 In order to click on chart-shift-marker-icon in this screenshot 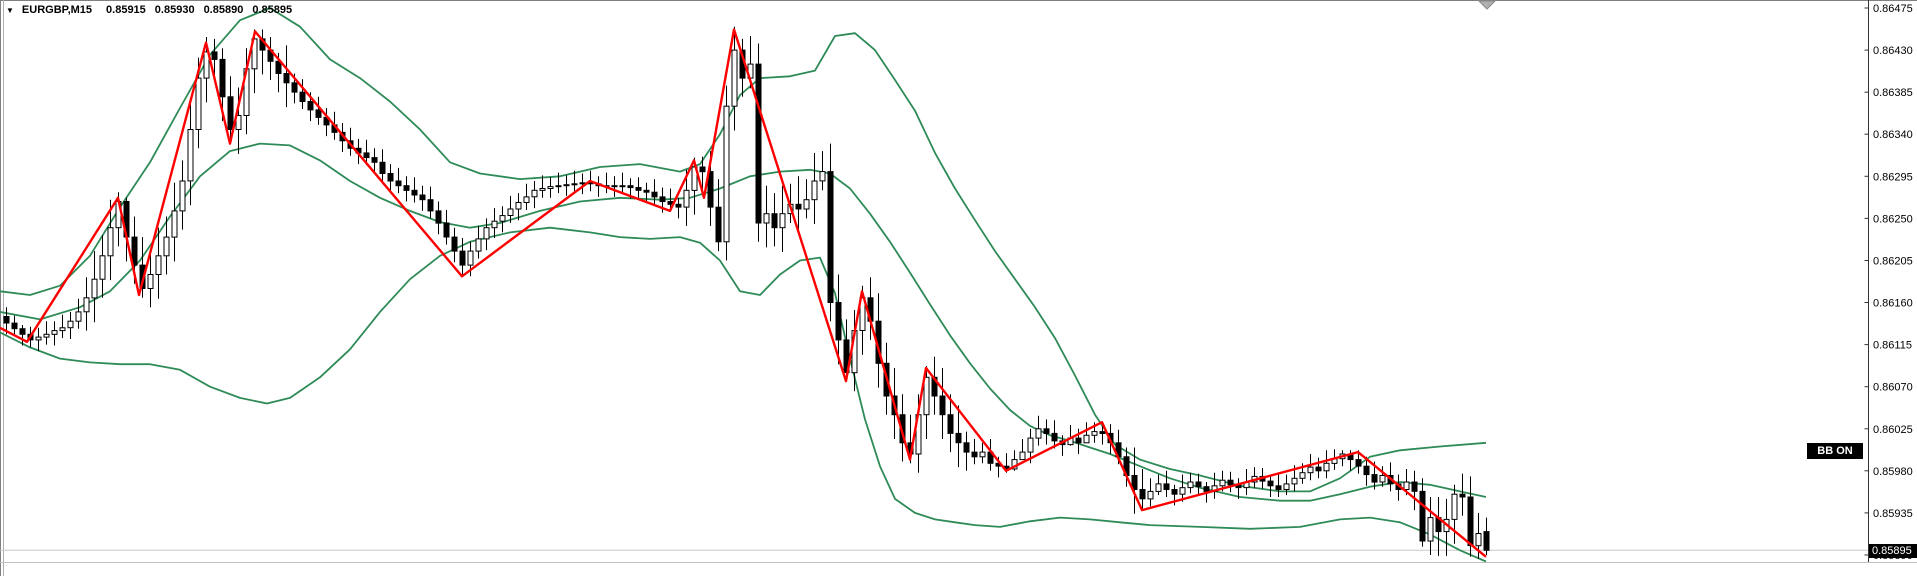, I will do `click(1487, 5)`.